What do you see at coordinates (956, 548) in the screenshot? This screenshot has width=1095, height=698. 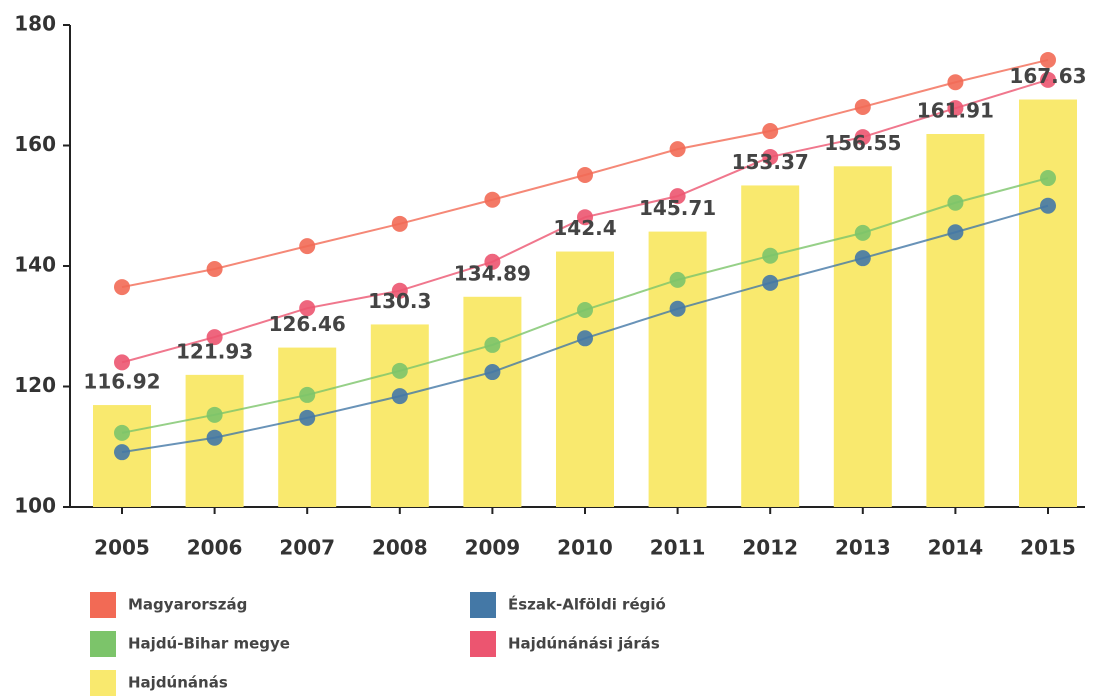 I see `x-tick-label: 2014` at bounding box center [956, 548].